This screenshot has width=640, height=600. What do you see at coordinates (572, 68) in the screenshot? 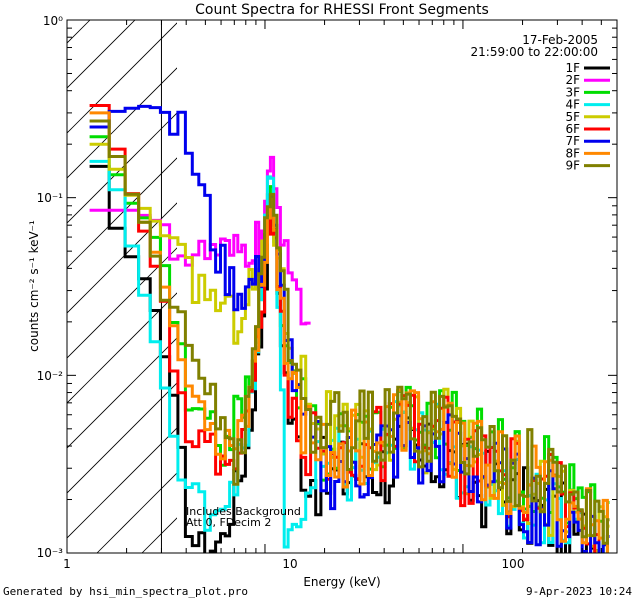
I see `legend-label-1F: 1F` at bounding box center [572, 68].